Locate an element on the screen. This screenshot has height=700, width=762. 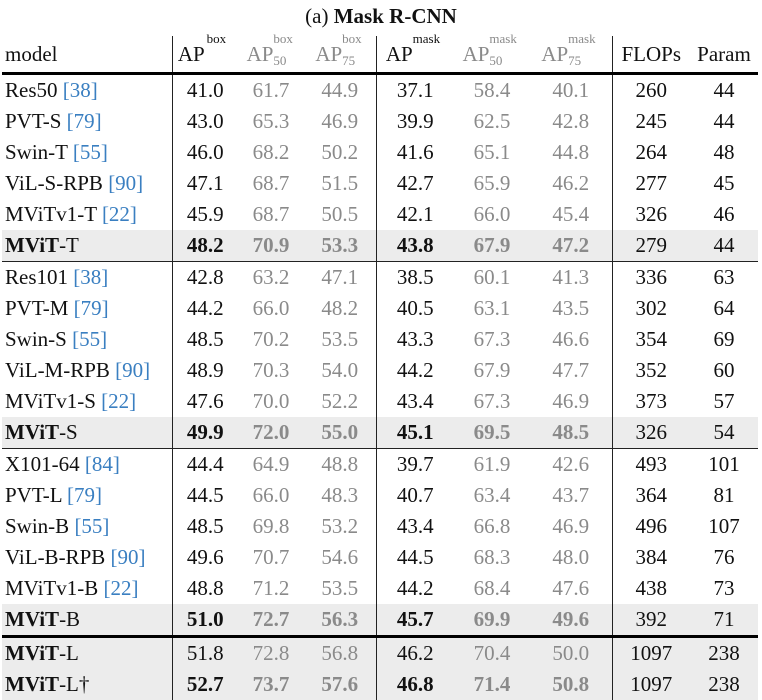
cell-ap-mask-50: 62.5 is located at coordinates (492, 121).